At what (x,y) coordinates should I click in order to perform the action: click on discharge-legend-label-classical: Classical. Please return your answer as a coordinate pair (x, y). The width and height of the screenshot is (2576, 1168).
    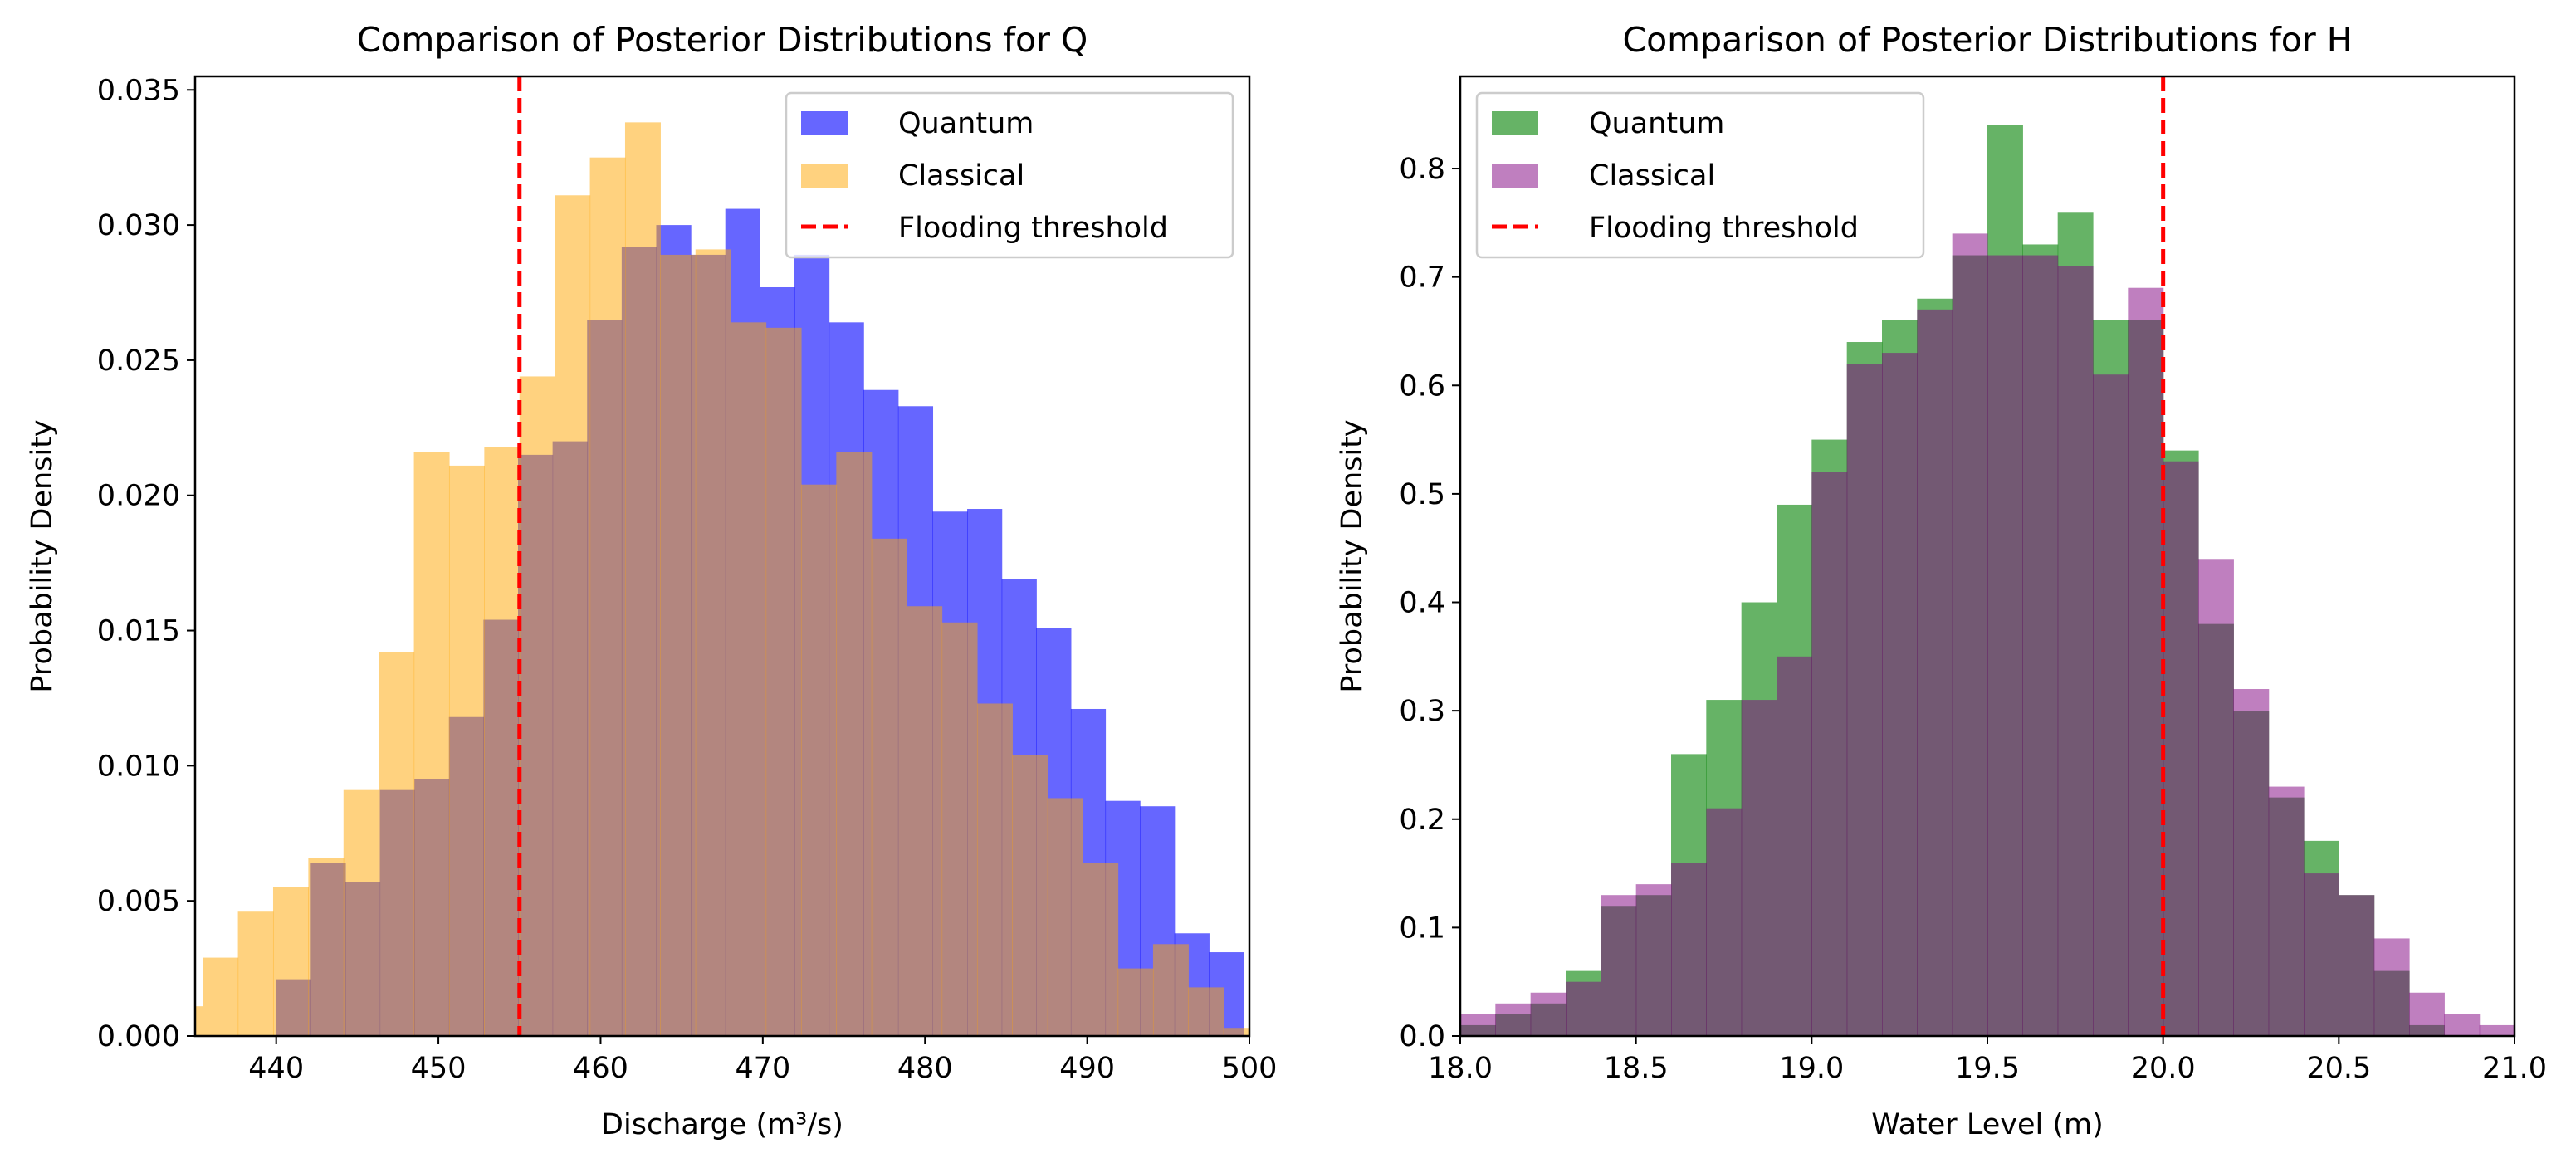
    Looking at the image, I should click on (961, 176).